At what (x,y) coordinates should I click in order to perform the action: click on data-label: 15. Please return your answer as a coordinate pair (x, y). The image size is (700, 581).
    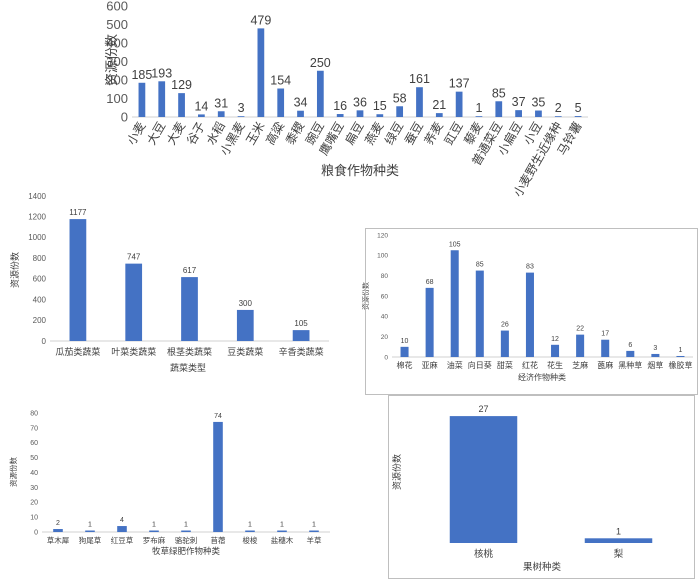
    Looking at the image, I should click on (380, 106).